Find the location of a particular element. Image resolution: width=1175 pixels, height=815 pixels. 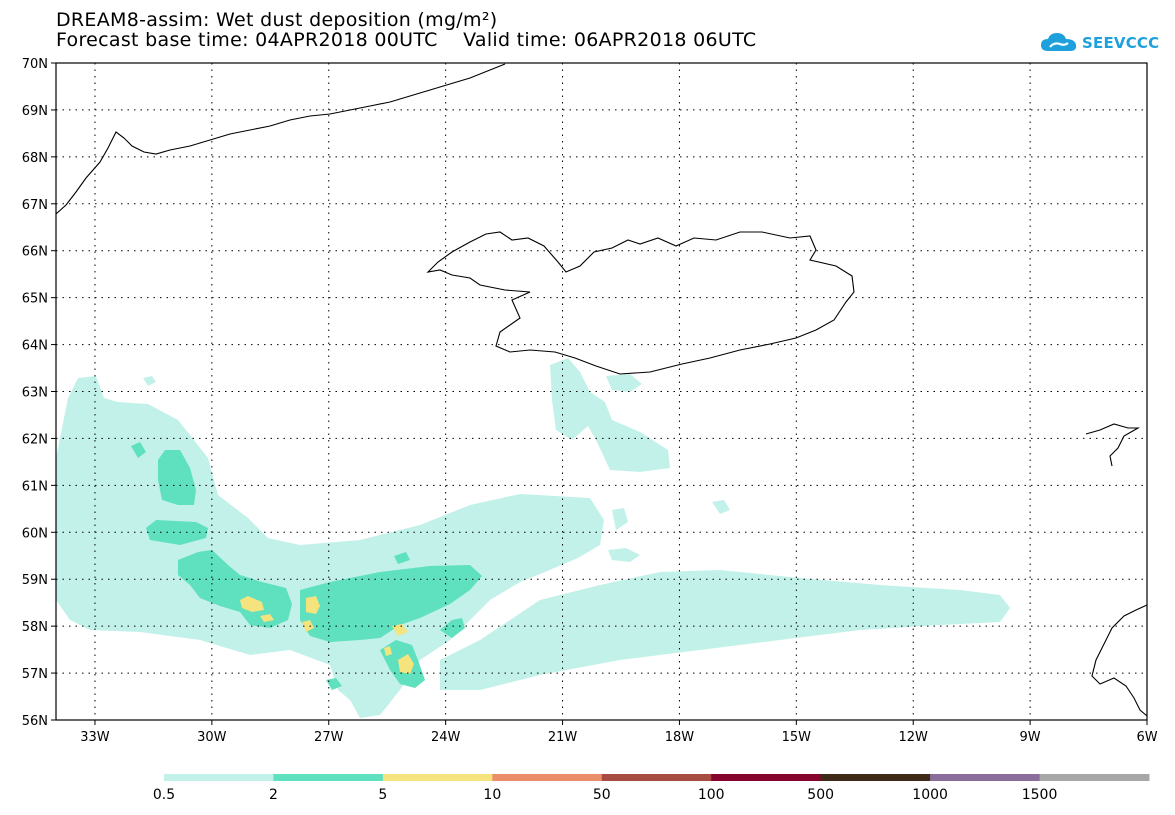

lat-tick-label: 61N is located at coordinates (35, 486).